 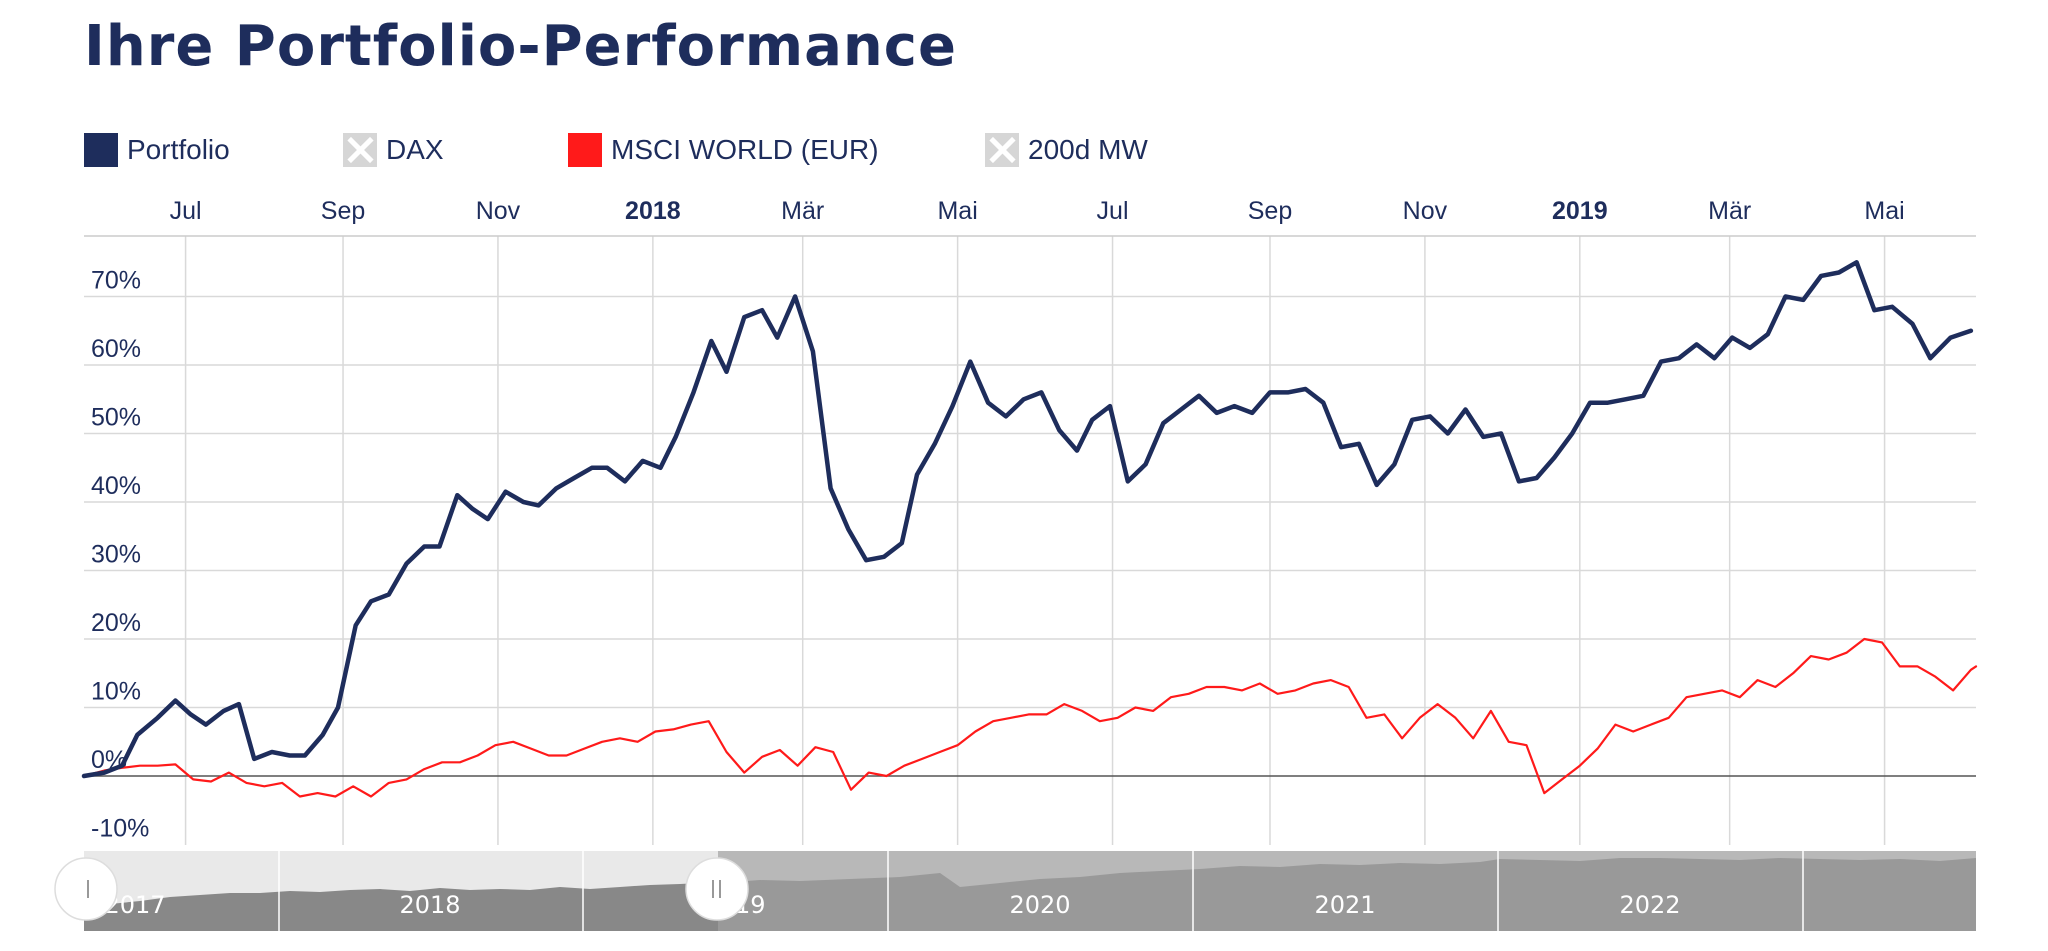 I want to click on legend-item-200d-mw: 200d MW, so click(x=1066, y=150).